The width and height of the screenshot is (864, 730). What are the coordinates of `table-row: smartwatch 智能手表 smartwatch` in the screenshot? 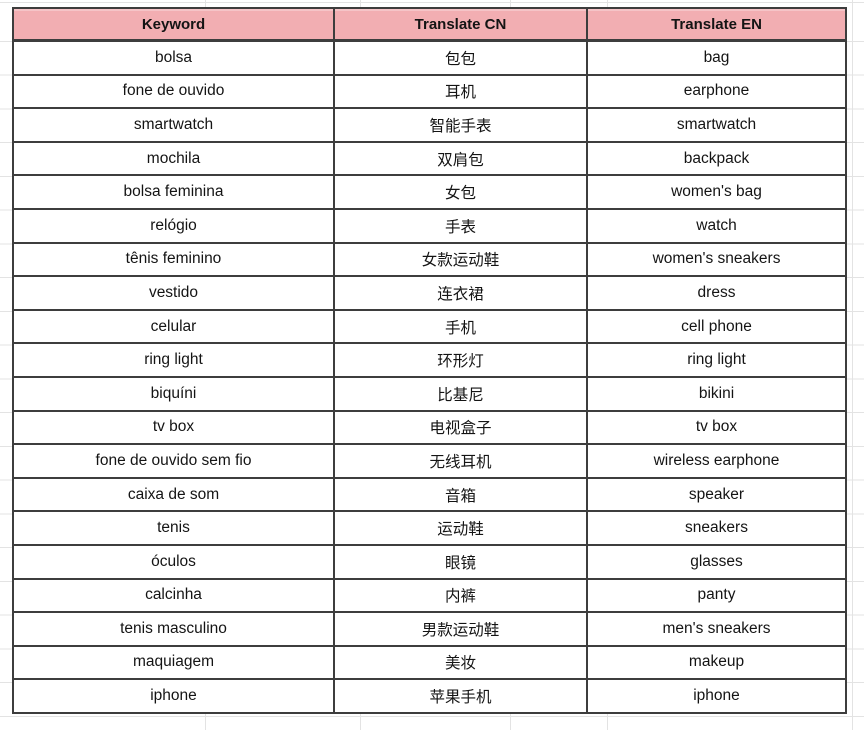 It's located at (429, 125).